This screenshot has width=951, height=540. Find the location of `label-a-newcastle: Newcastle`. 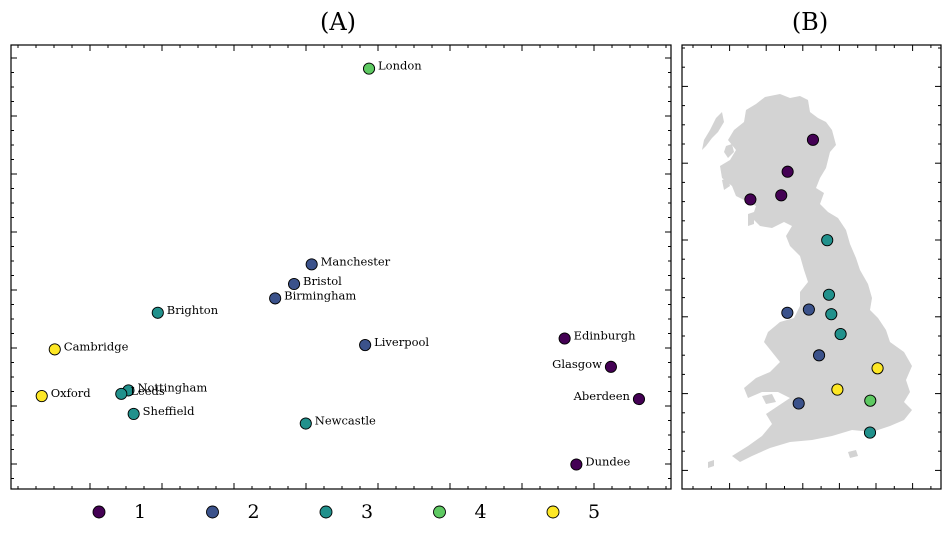

label-a-newcastle: Newcastle is located at coordinates (345, 421).